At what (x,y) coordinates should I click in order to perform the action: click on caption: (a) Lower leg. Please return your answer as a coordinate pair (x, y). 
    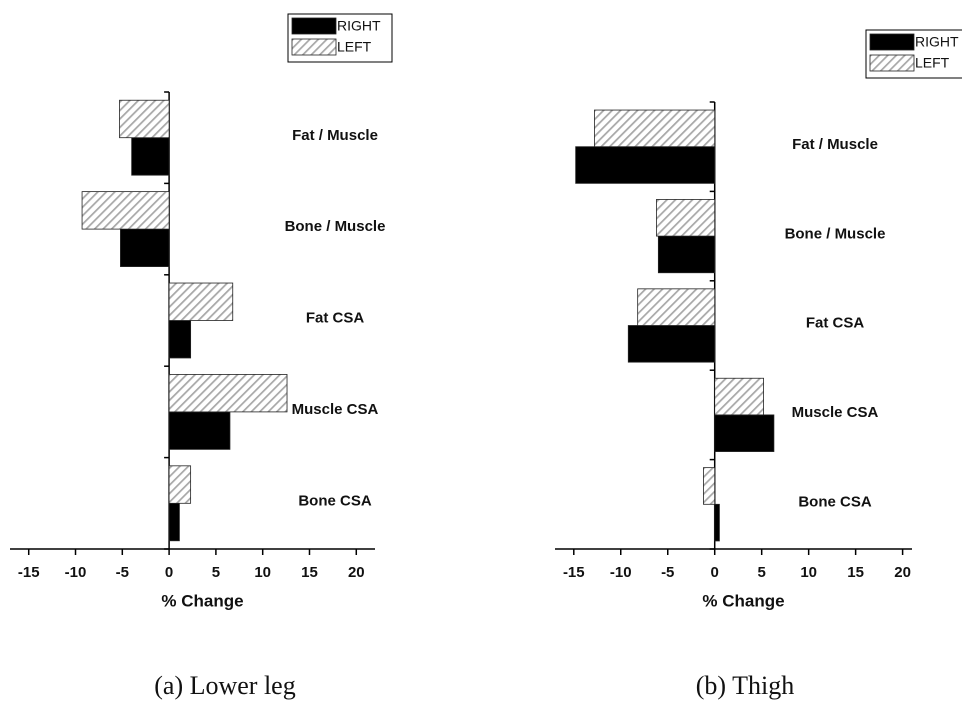
    Looking at the image, I should click on (224, 685).